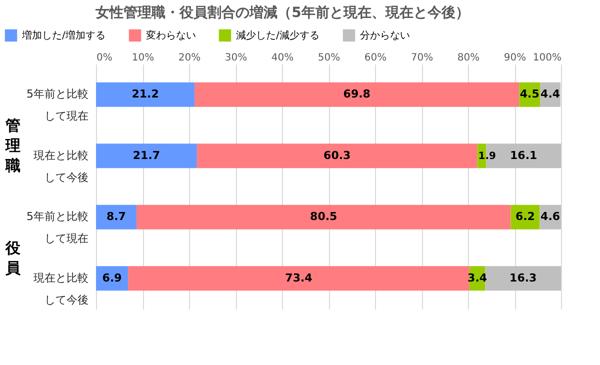 Image resolution: width=600 pixels, height=365 pixels. I want to click on data-label: 73.4, so click(299, 277).